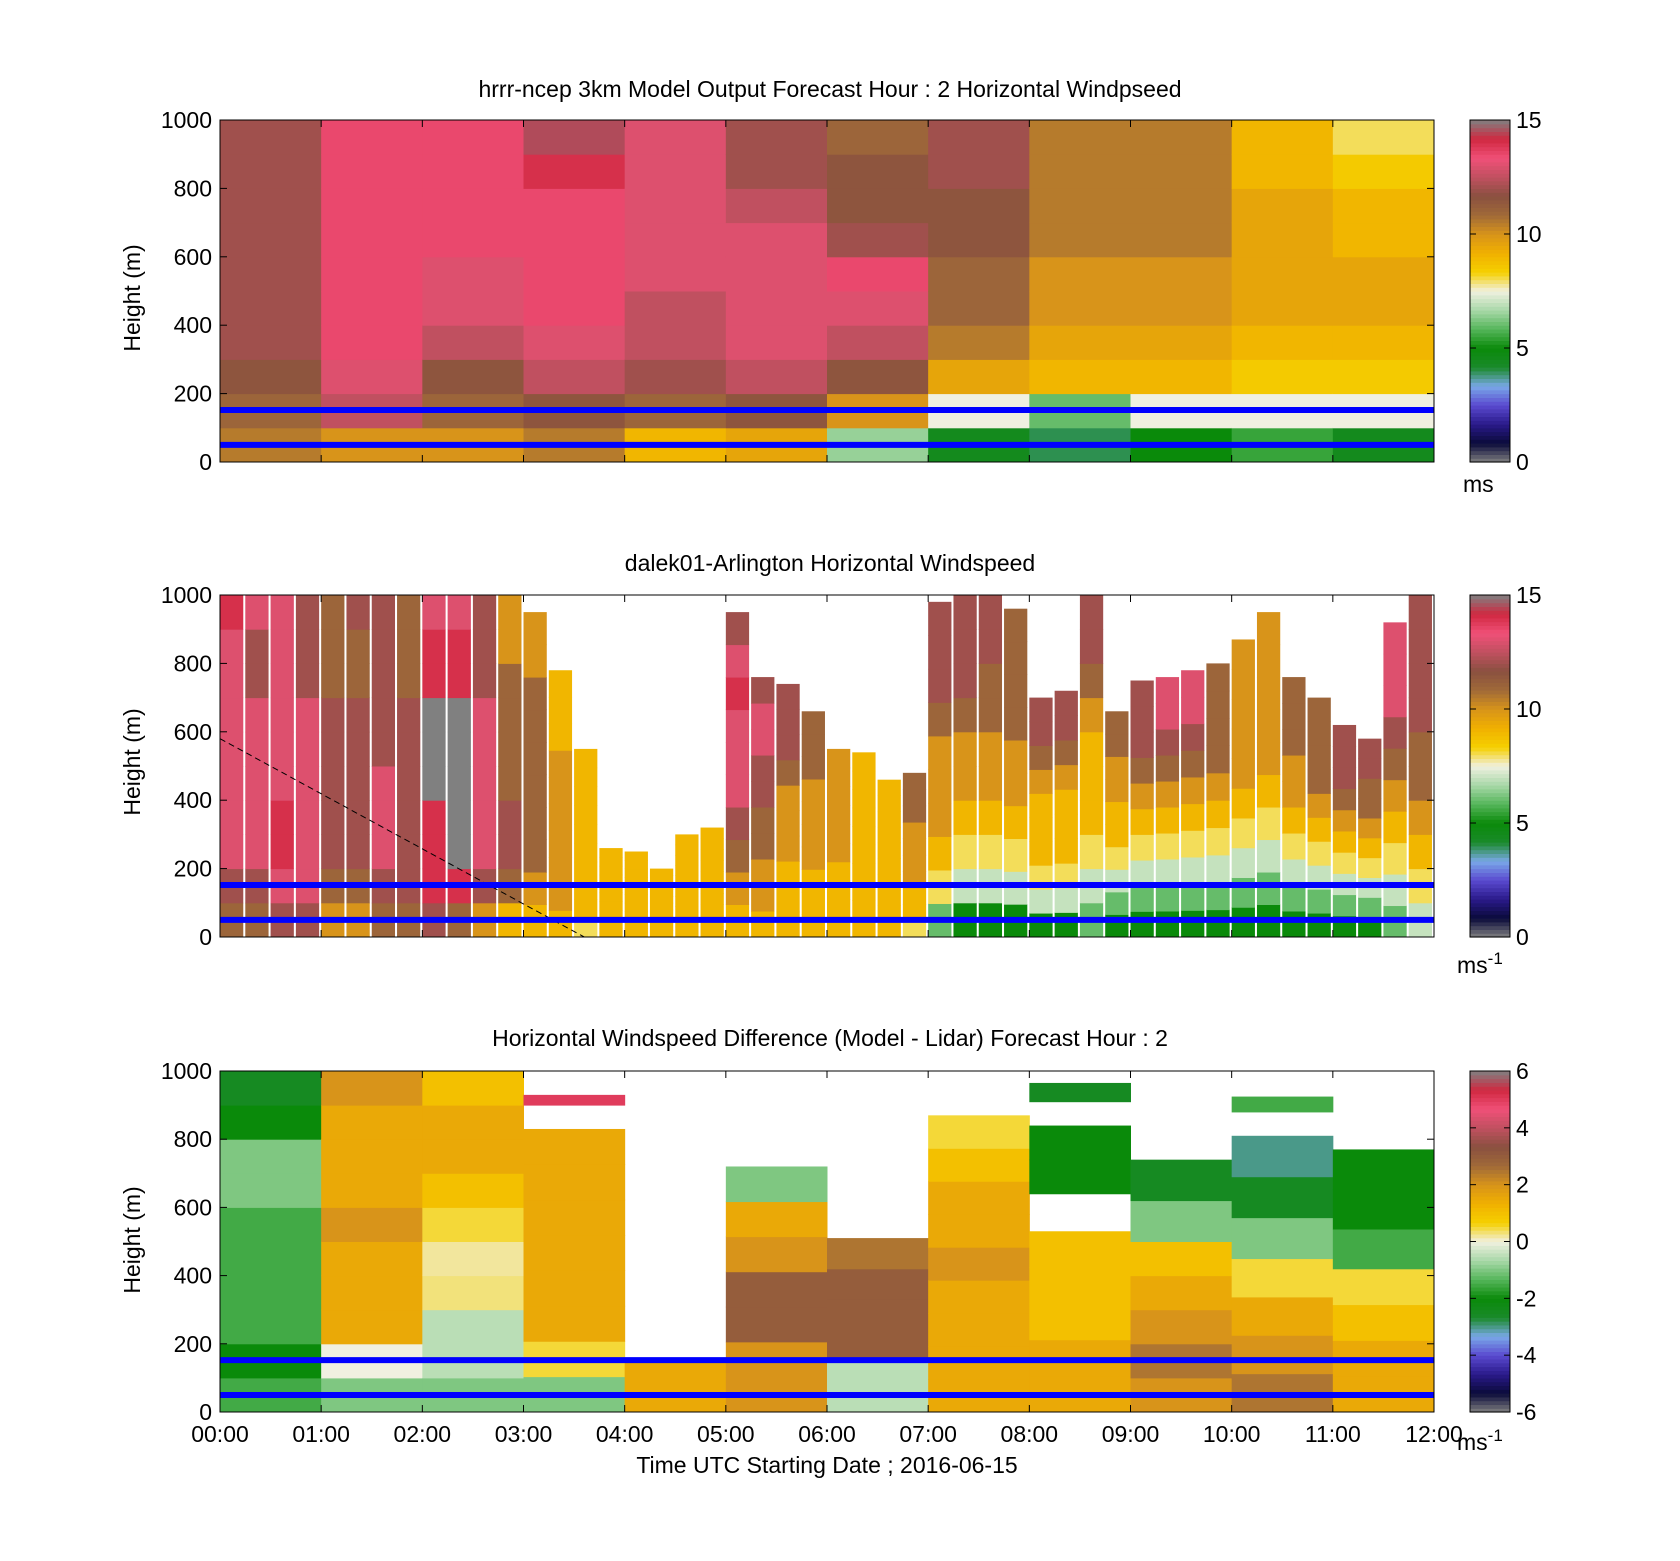 Image resolution: width=1680 pixels, height=1561 pixels. Describe the element at coordinates (186, 1071) in the screenshot. I see `y-tick-label: 1000` at that location.